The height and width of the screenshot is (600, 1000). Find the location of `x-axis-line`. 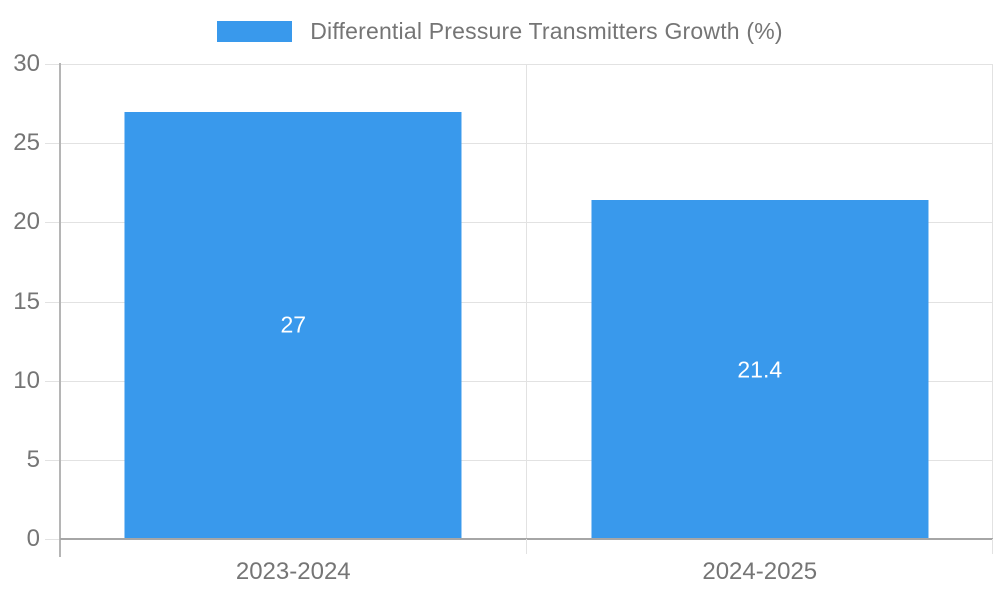

x-axis-line is located at coordinates (526, 539).